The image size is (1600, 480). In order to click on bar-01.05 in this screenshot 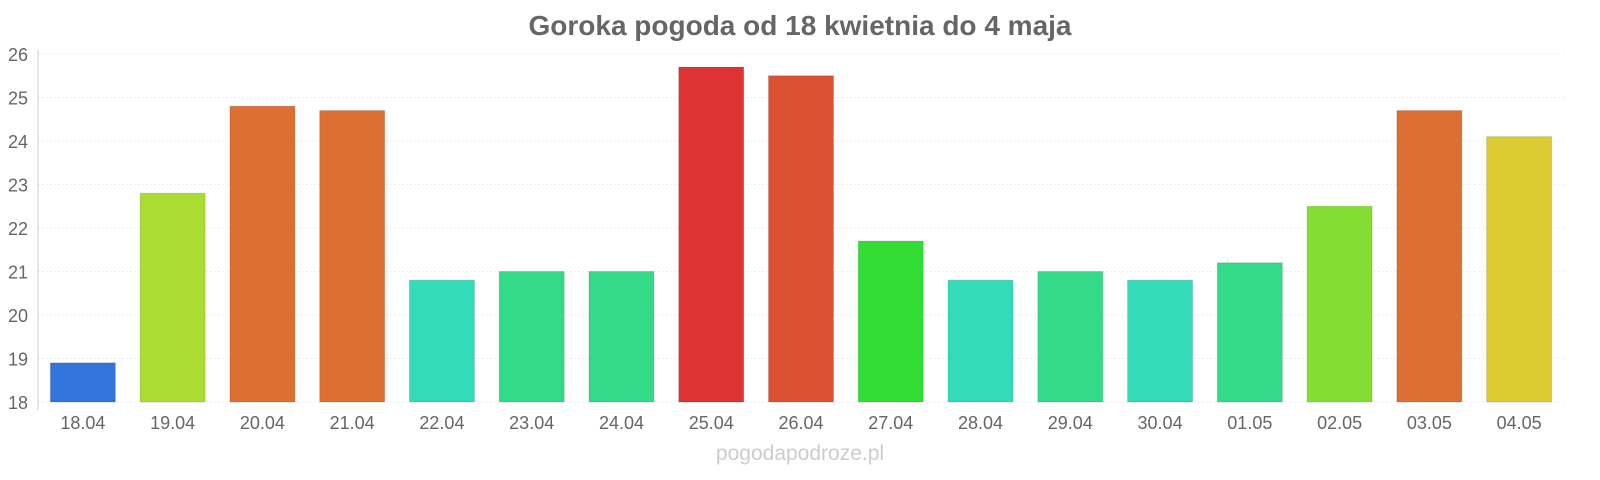, I will do `click(1249, 332)`.